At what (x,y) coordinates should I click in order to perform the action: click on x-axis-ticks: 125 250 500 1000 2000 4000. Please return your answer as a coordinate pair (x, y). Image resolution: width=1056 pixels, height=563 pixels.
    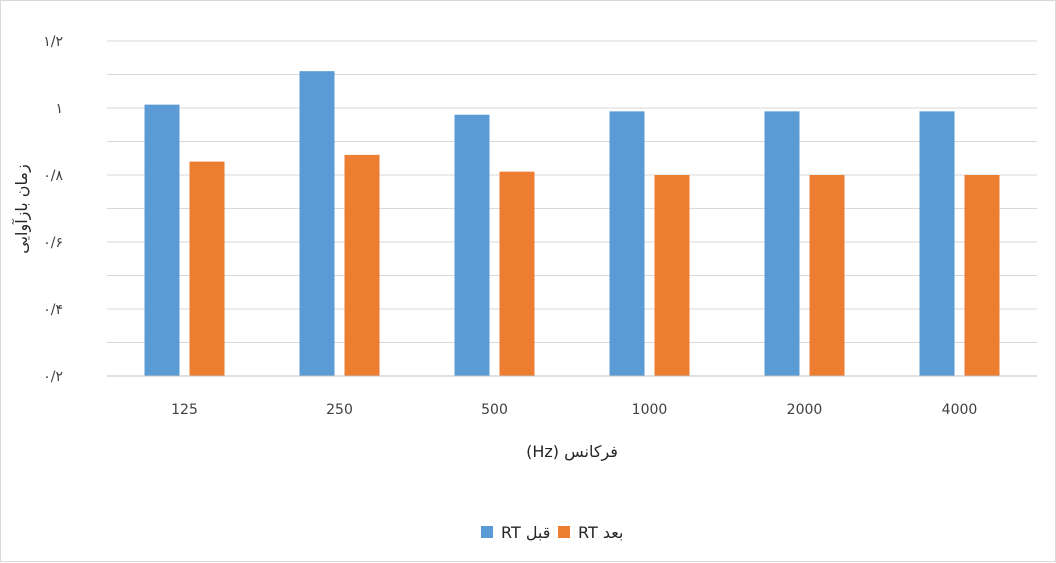
    Looking at the image, I should click on (574, 410).